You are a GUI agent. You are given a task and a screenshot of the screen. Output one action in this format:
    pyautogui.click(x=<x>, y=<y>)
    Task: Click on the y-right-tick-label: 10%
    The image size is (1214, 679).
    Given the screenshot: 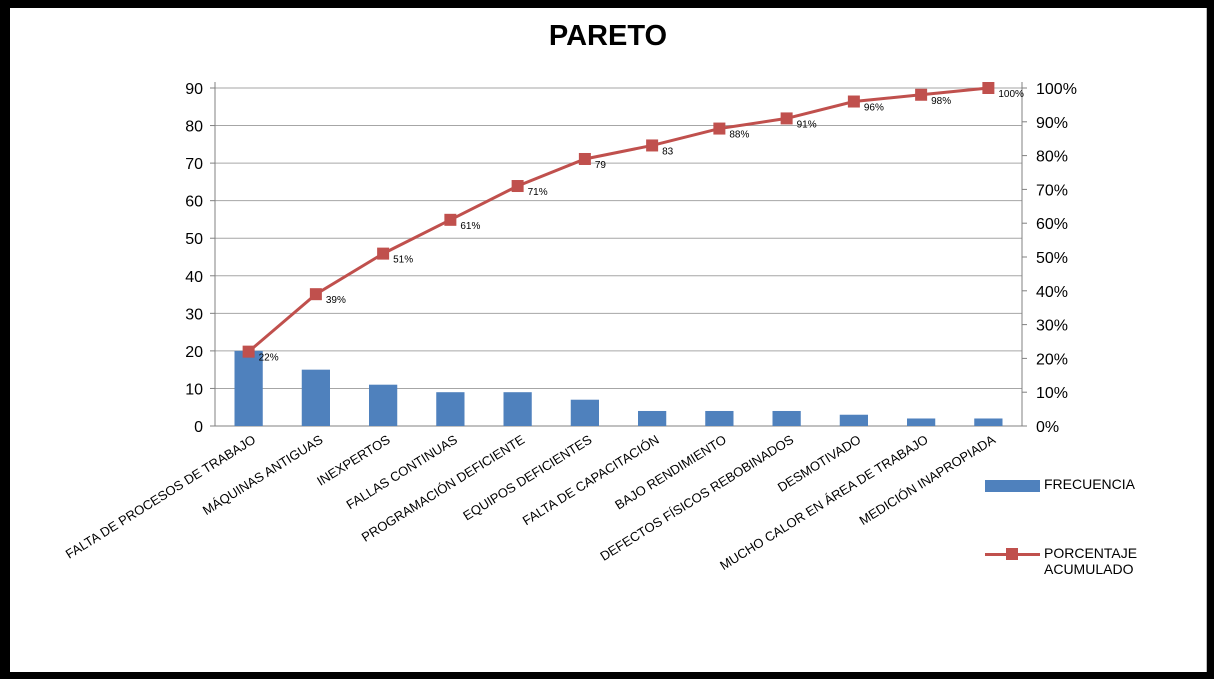 What is the action you would take?
    pyautogui.click(x=1052, y=393)
    